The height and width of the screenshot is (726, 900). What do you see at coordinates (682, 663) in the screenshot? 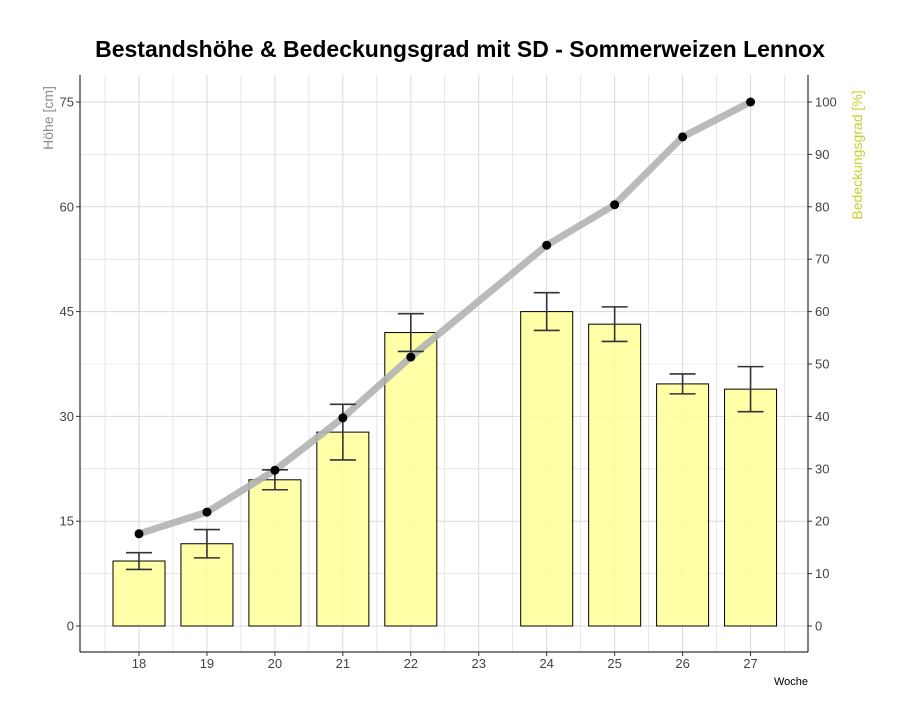
I see `x-tick-label: 26` at bounding box center [682, 663].